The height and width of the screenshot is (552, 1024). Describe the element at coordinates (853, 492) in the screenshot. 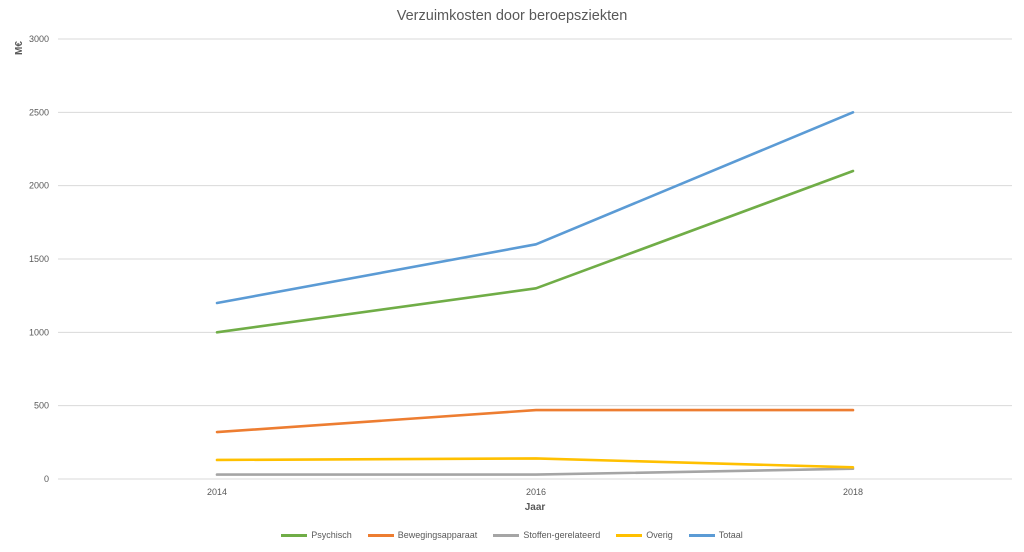

I see `x-tick-label: 2018` at that location.